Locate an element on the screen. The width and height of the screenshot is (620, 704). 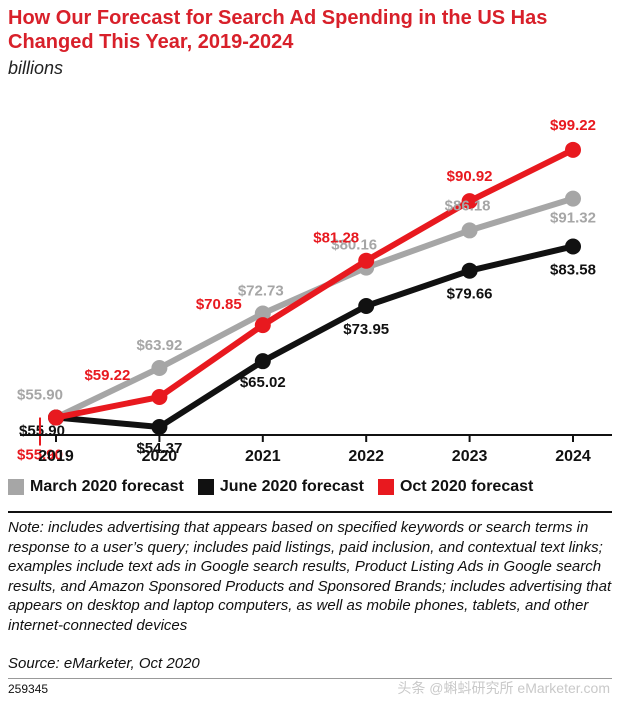
legend-label: Oct 2020 forecast is located at coordinates (466, 486).